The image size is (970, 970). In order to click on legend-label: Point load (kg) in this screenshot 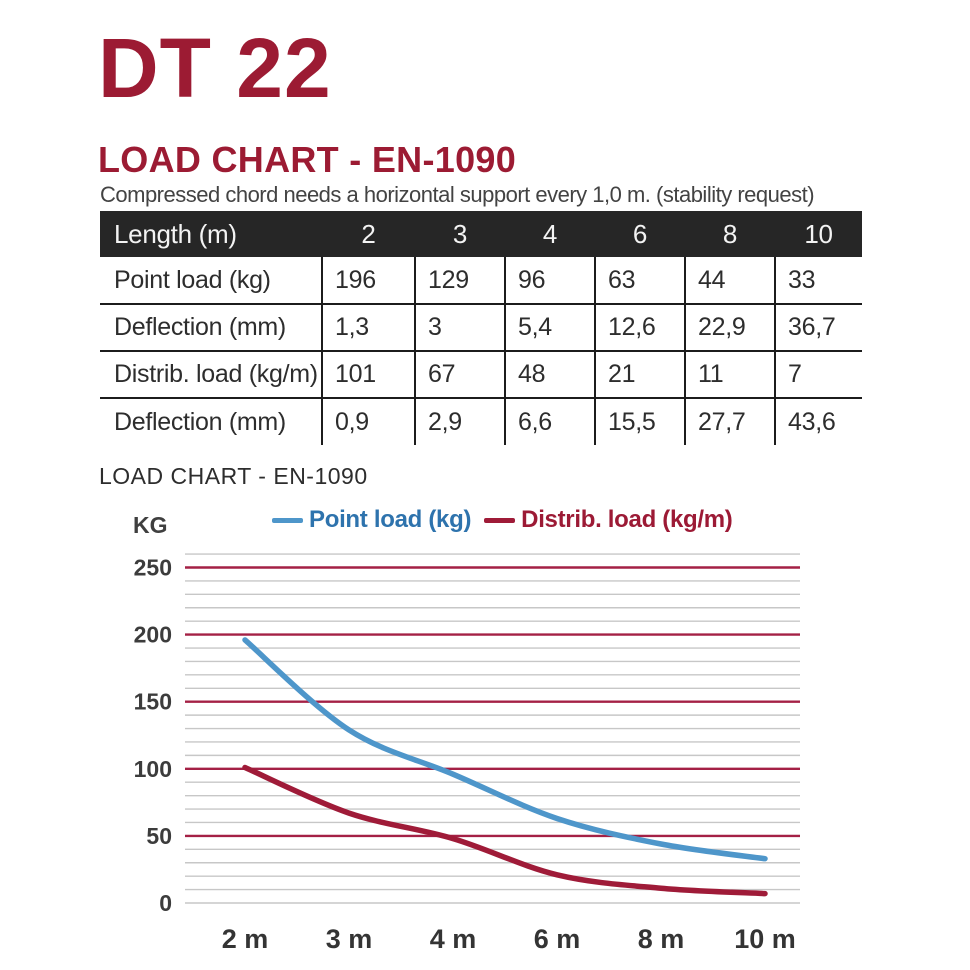, I will do `click(390, 519)`.